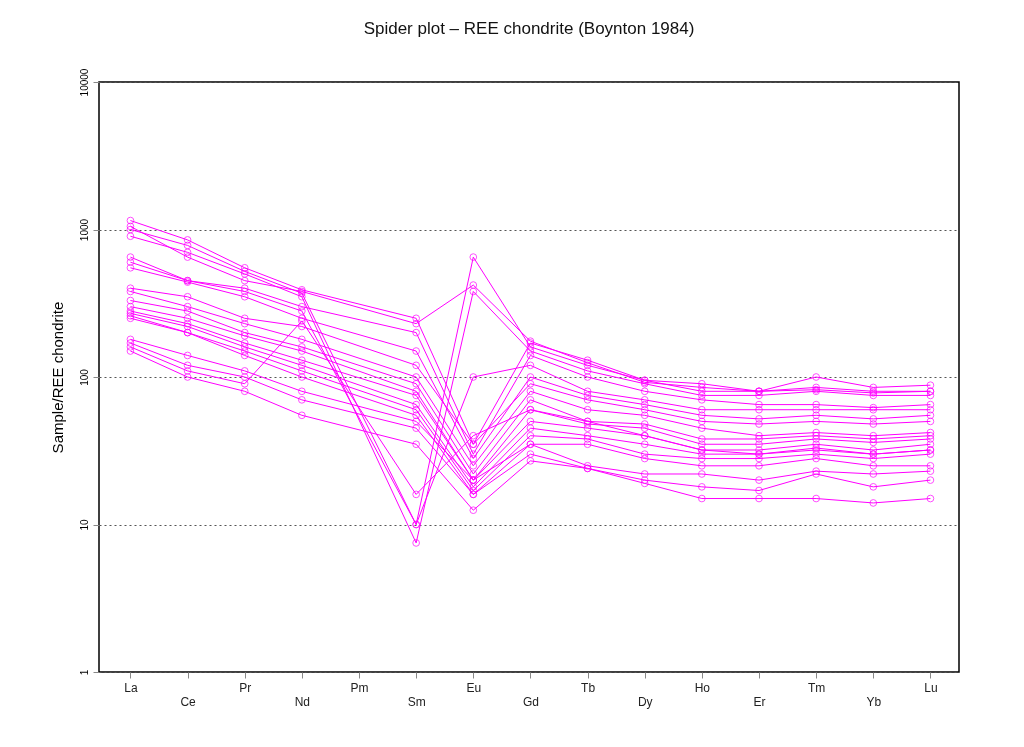 The image size is (1024, 747). Describe the element at coordinates (759, 701) in the screenshot. I see `x-tick-label: Er` at that location.